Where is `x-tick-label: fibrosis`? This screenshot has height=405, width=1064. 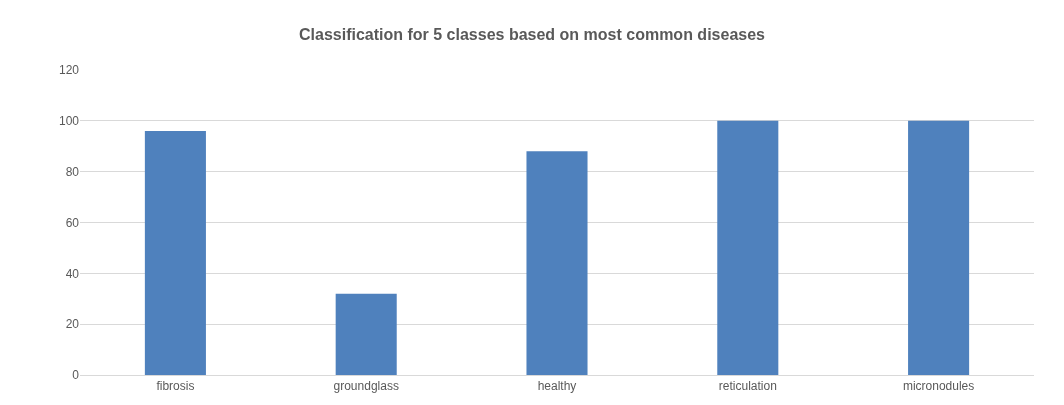 x-tick-label: fibrosis is located at coordinates (175, 386).